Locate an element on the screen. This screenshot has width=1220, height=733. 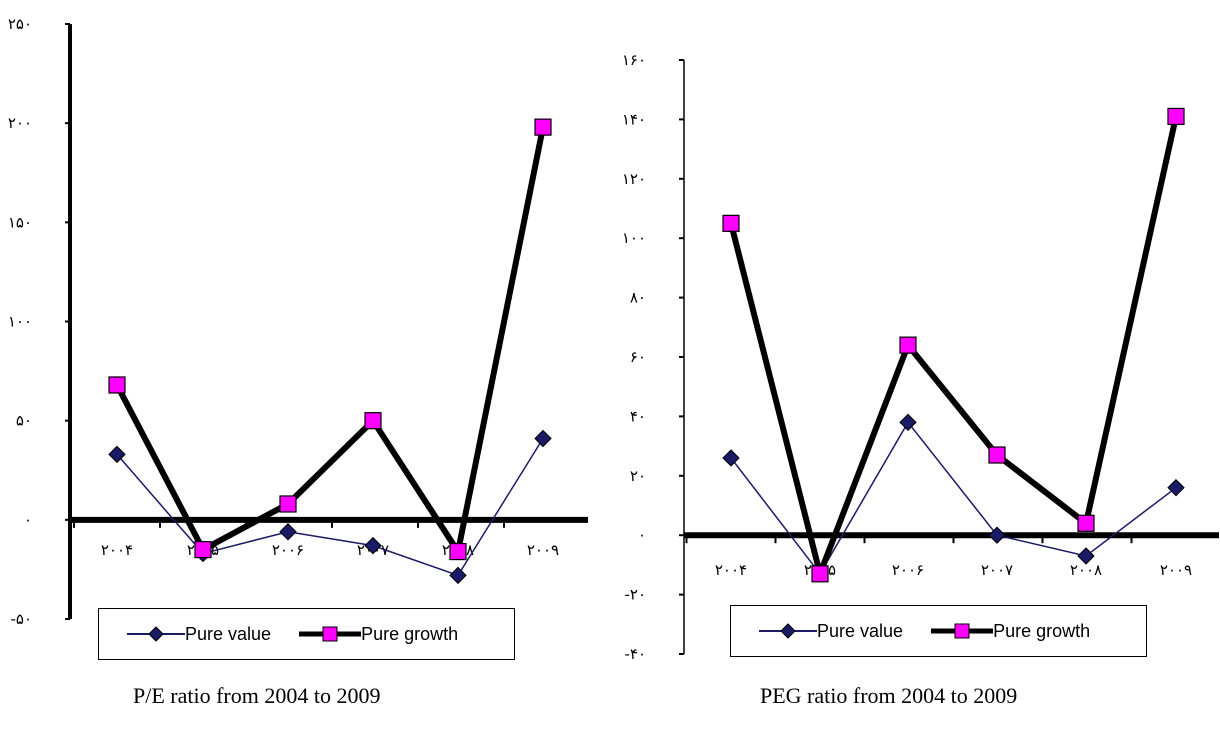
legend-left: Pure value Pure growth is located at coordinates (306, 634).